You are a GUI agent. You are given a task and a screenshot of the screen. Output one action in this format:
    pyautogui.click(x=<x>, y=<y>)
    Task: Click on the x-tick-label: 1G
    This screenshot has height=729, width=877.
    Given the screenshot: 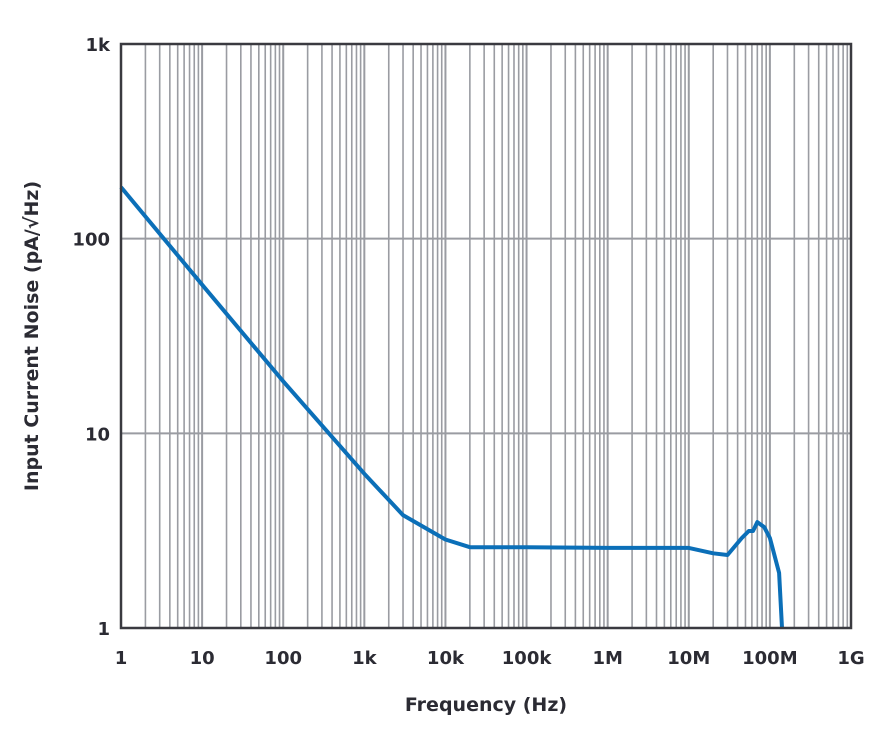 What is the action you would take?
    pyautogui.click(x=850, y=658)
    